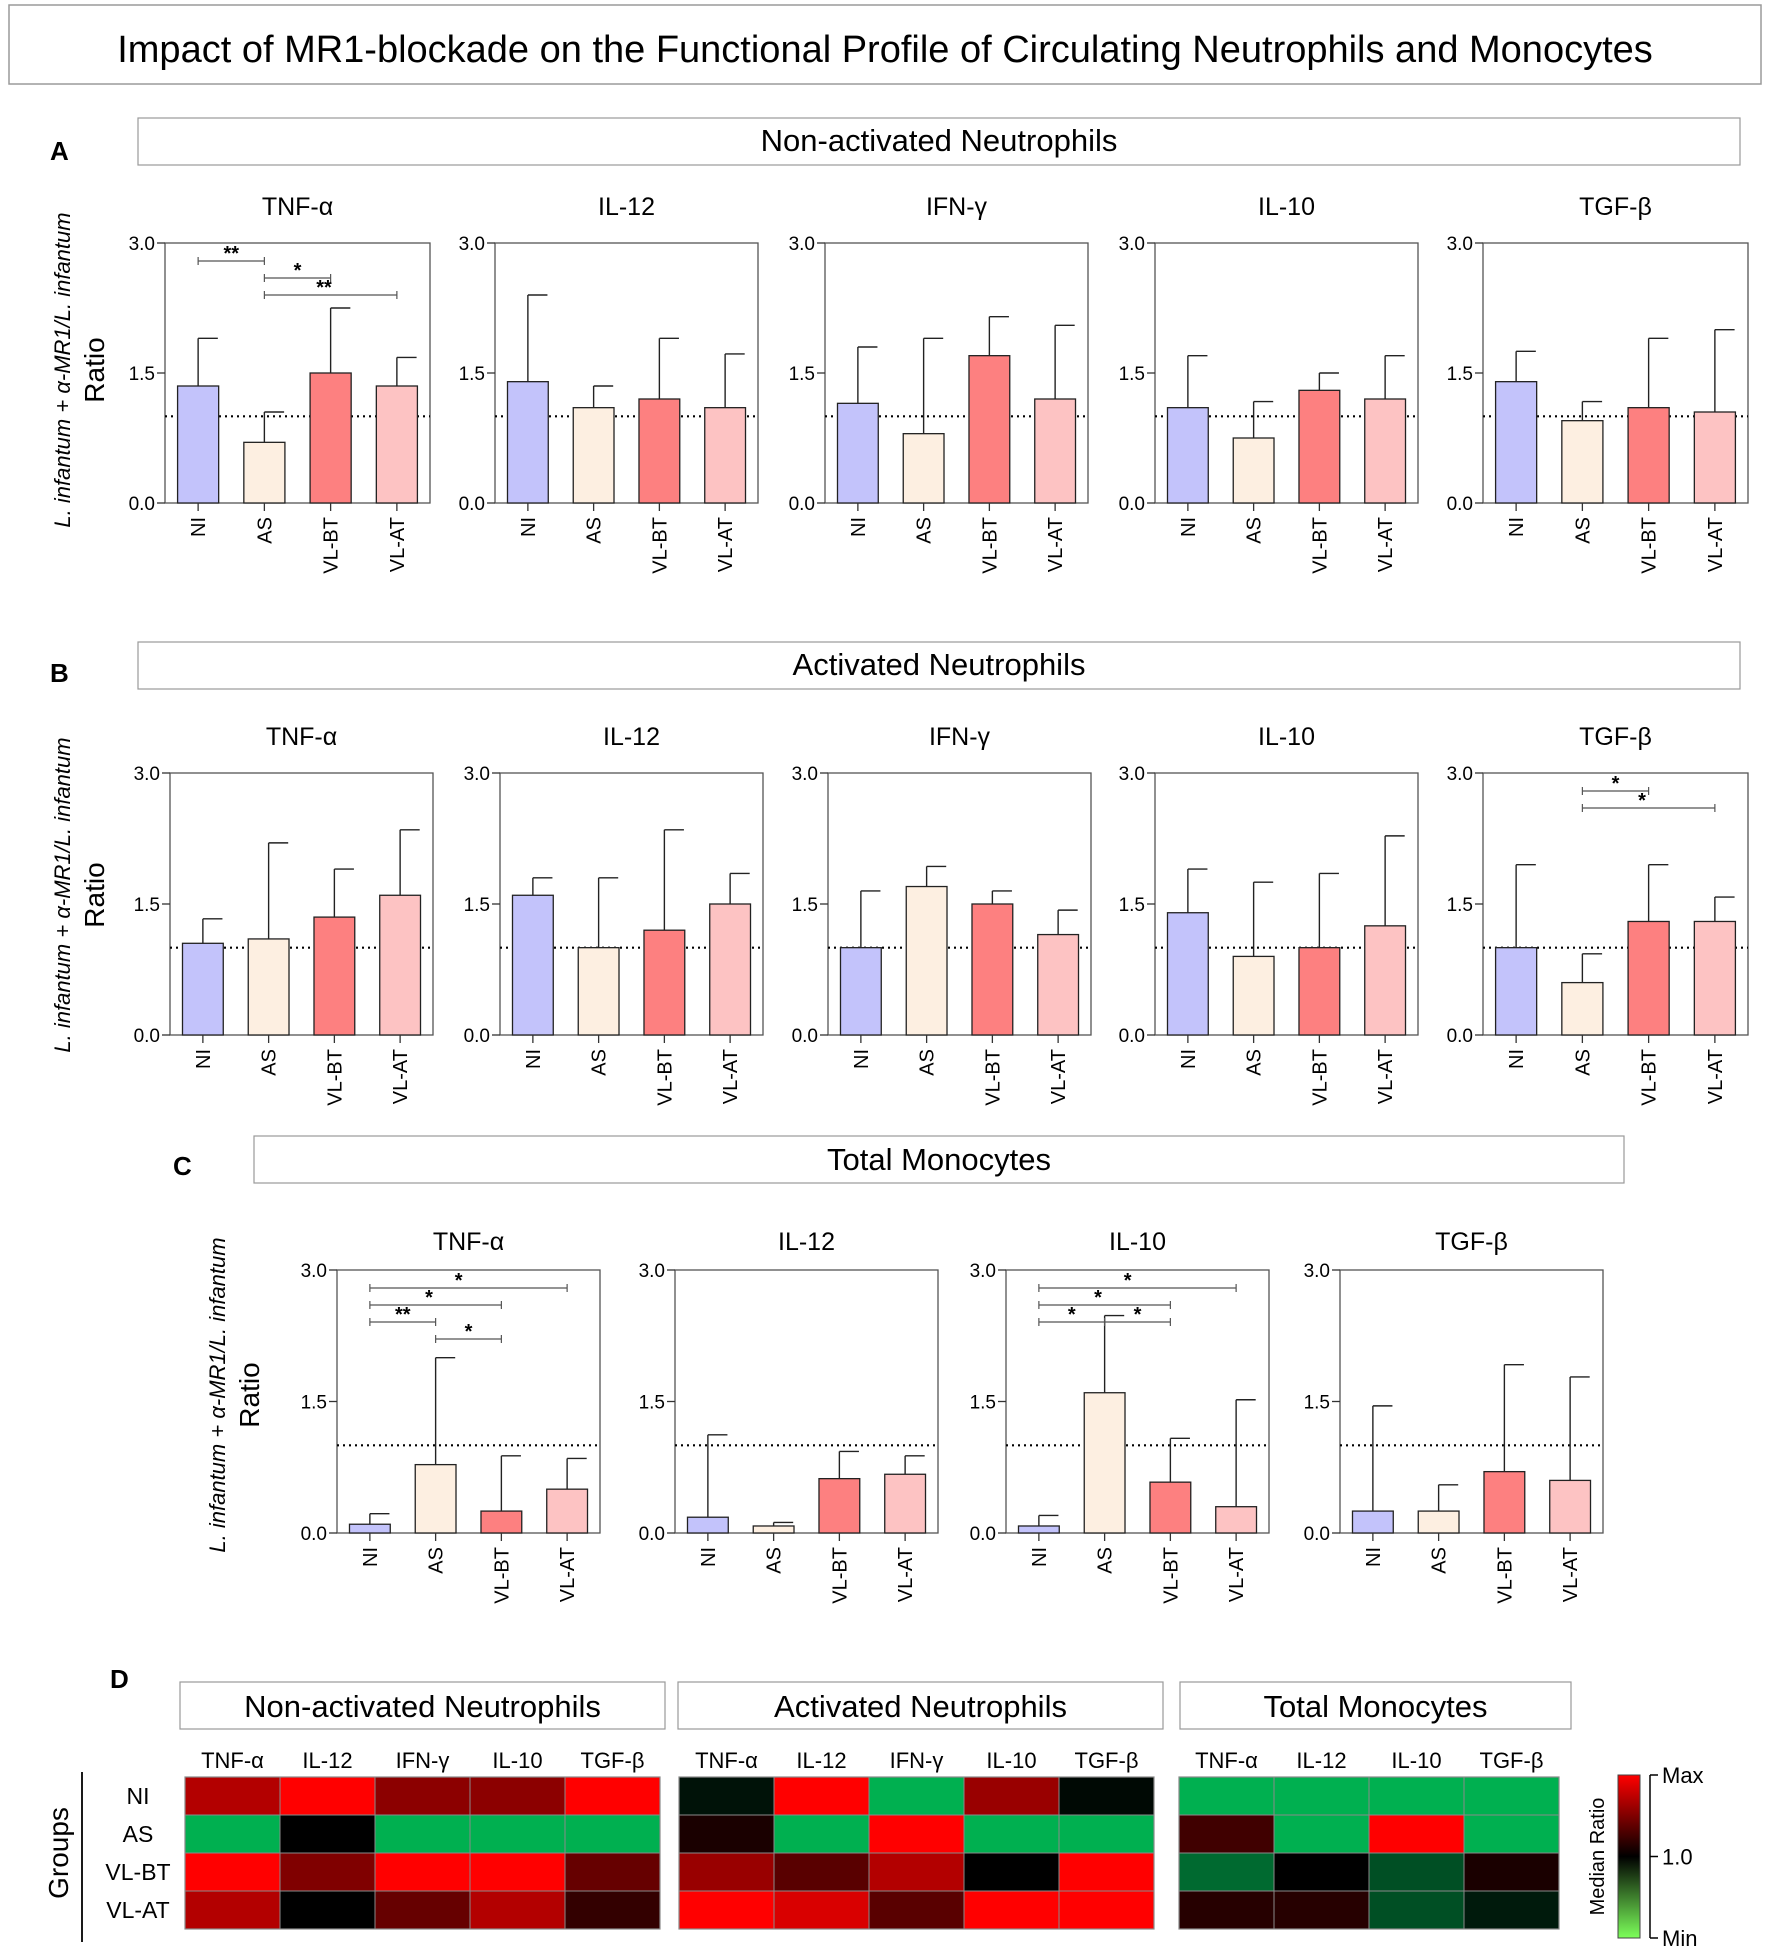 The image size is (1772, 1954). What do you see at coordinates (284, 914) in the screenshot?
I see `subchart-TNF-α: TNF-α 0.0 1.5 3.0 NI AS VL-BT VL-AT` at bounding box center [284, 914].